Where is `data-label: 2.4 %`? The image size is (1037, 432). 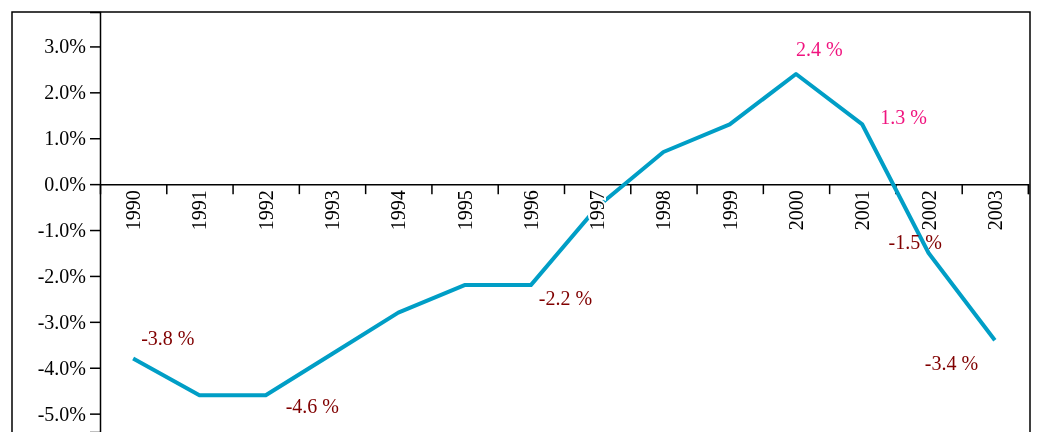
data-label: 2.4 % is located at coordinates (819, 48).